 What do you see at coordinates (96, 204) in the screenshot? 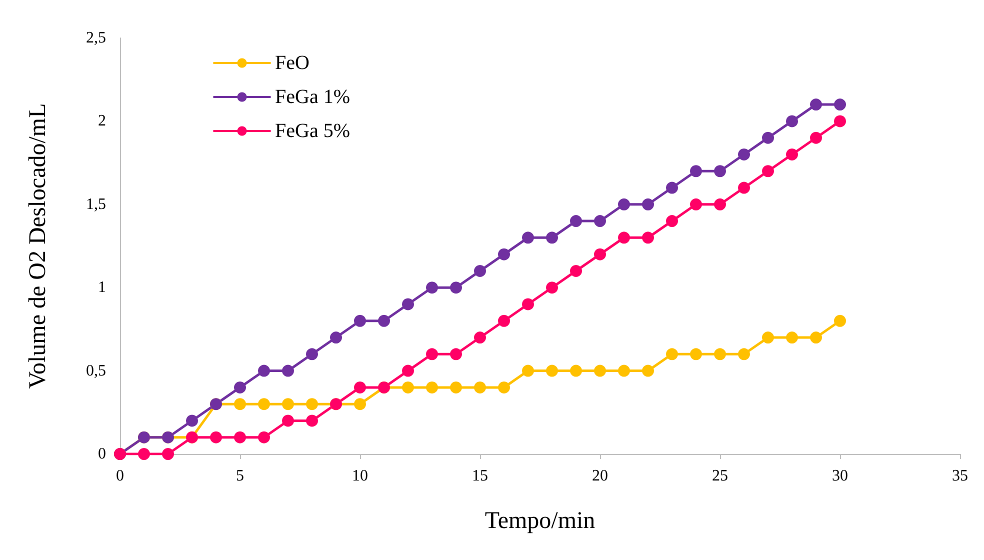
I see `y-tick-label: 1,5` at bounding box center [96, 204].